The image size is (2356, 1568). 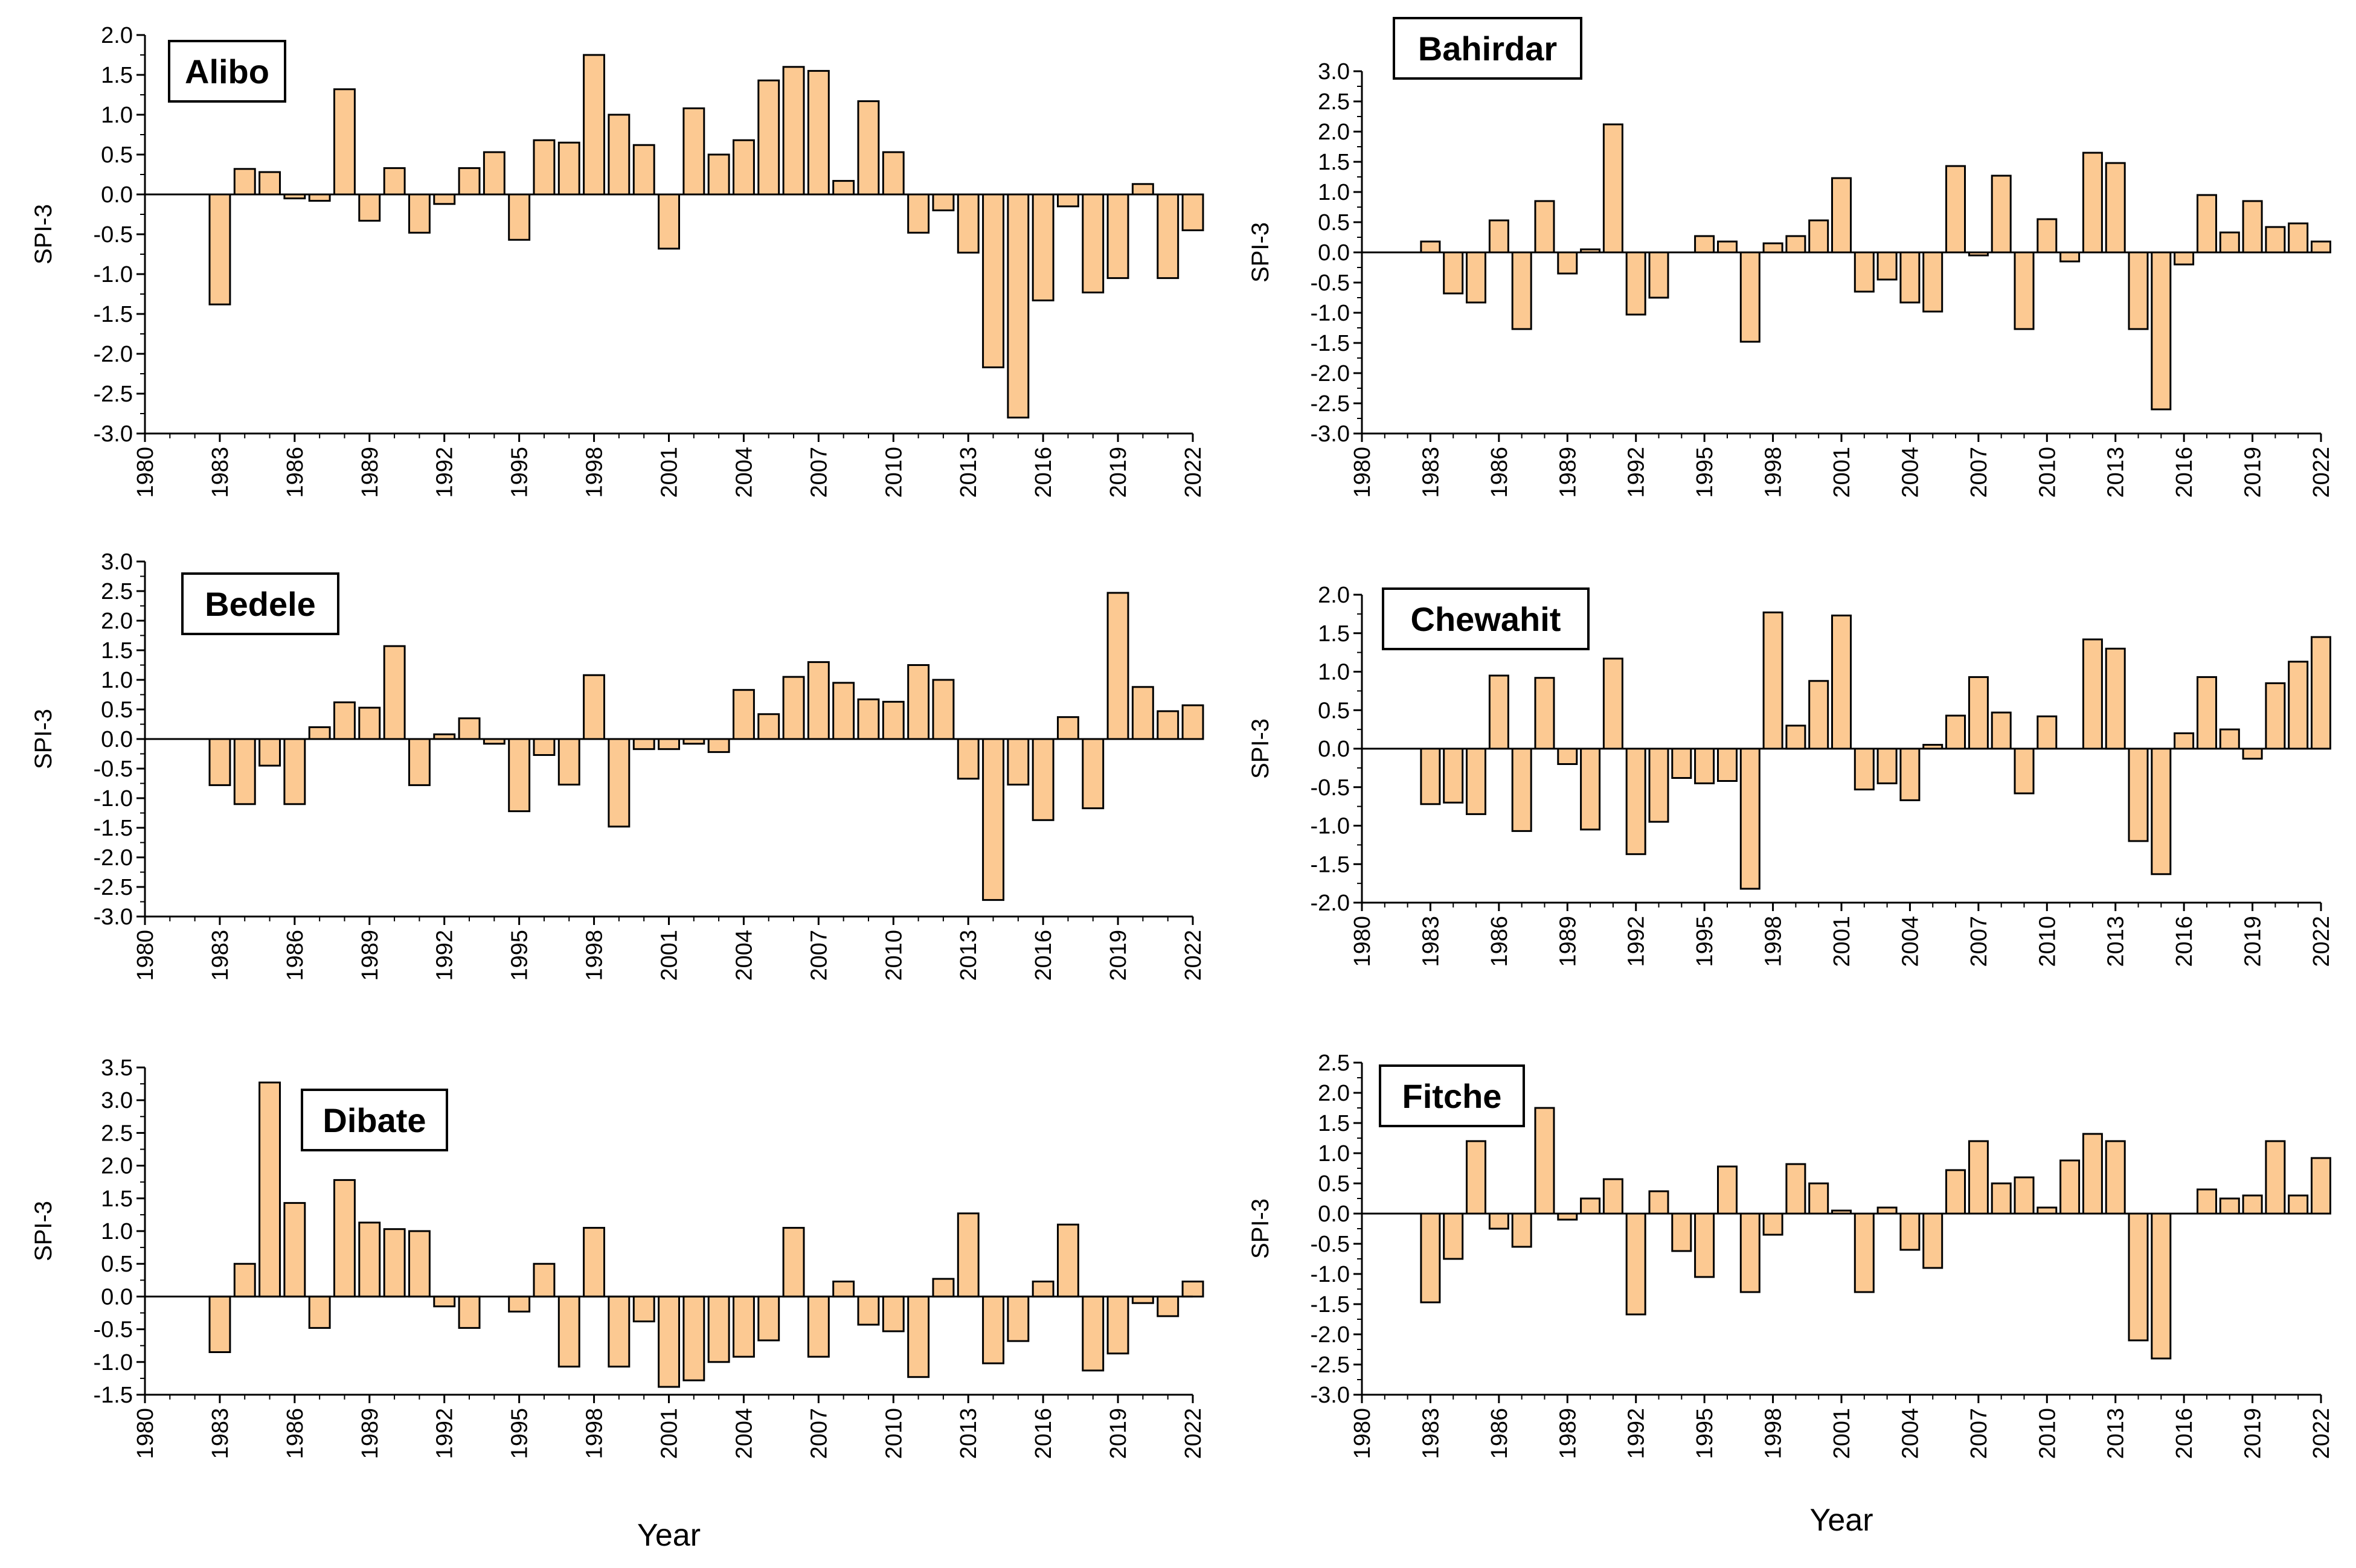 I want to click on bar-dibate-2017, so click(x=1068, y=1260).